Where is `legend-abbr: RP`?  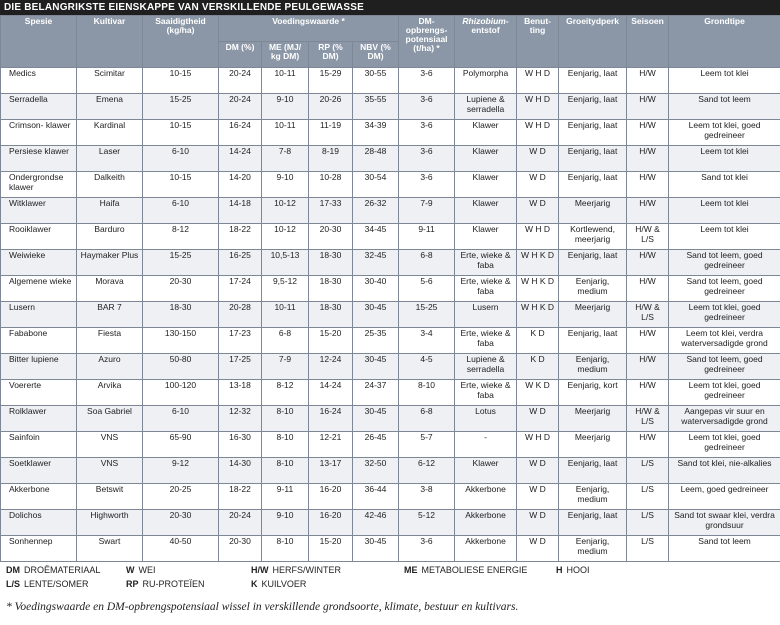
legend-abbr: RP is located at coordinates (132, 584).